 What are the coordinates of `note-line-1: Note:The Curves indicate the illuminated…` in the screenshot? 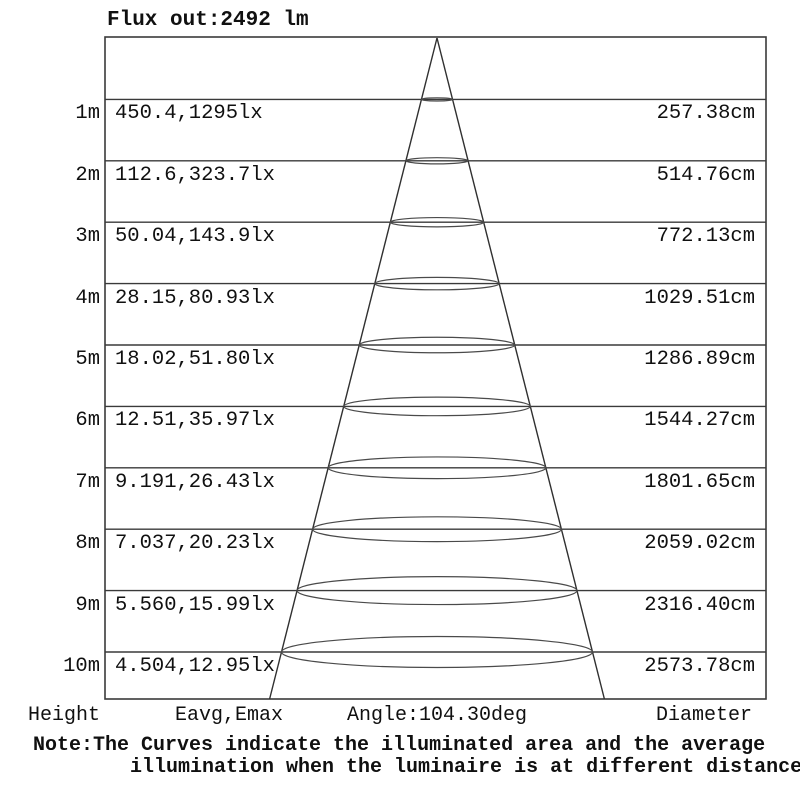 It's located at (399, 745).